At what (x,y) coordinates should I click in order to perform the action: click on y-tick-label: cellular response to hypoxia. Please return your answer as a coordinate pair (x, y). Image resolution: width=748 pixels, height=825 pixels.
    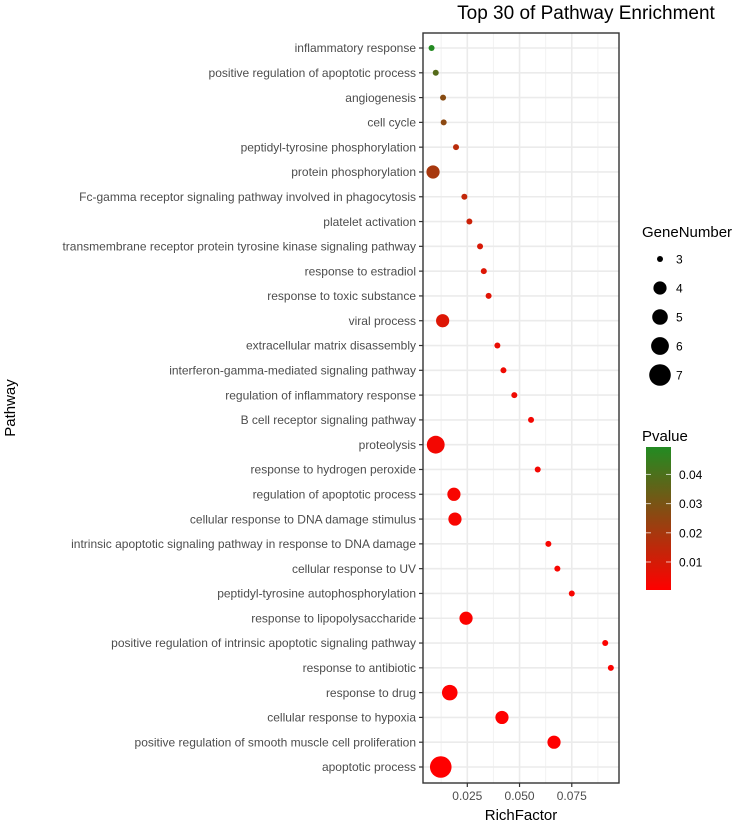
    Looking at the image, I should click on (341, 718).